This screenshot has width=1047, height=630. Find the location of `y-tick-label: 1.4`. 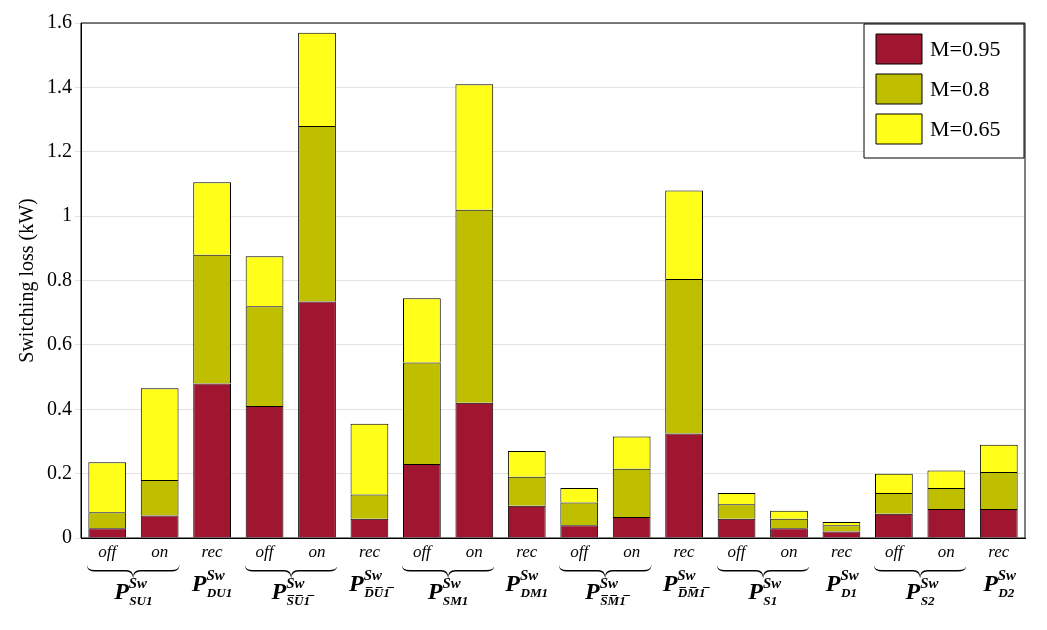

y-tick-label: 1.4 is located at coordinates (59, 85).